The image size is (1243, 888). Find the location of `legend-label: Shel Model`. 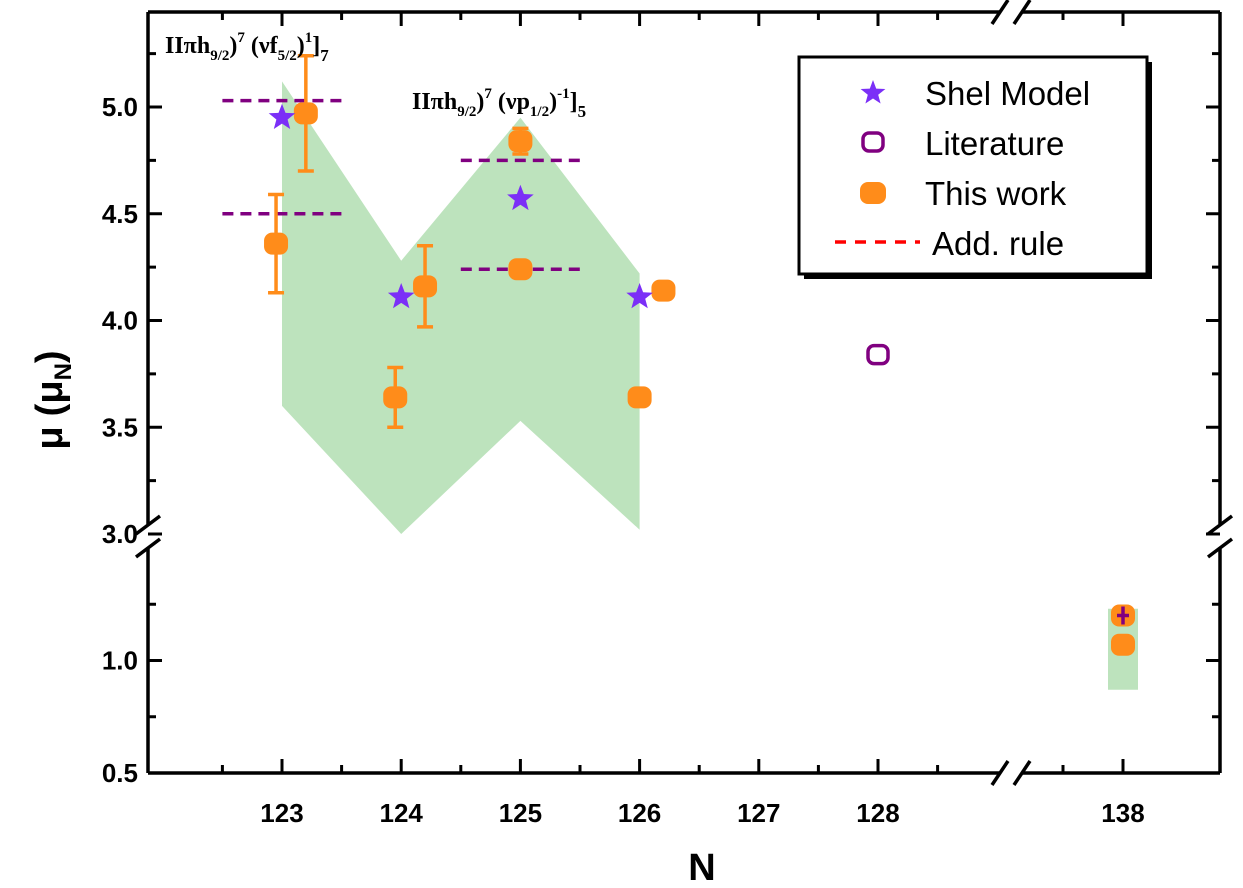

legend-label: Shel Model is located at coordinates (1007, 93).